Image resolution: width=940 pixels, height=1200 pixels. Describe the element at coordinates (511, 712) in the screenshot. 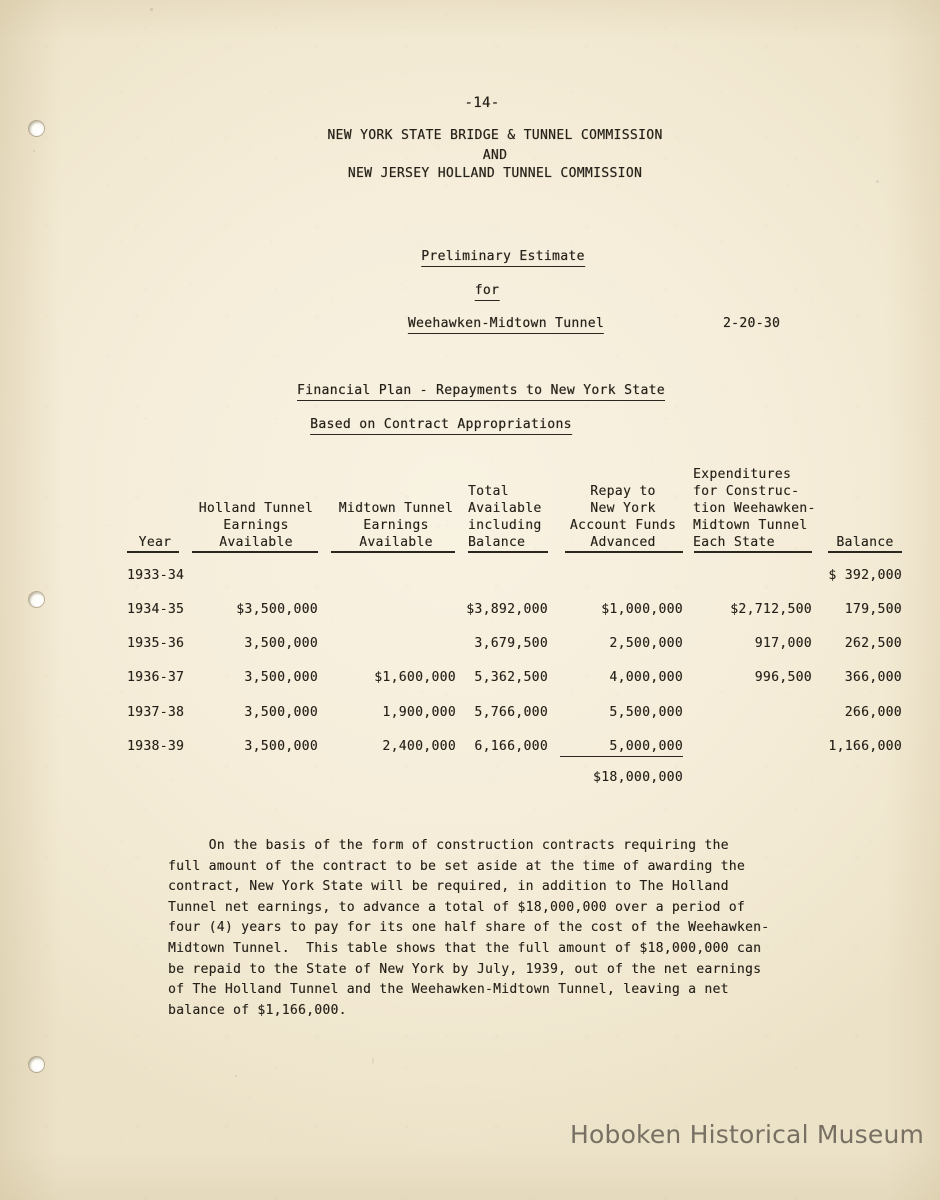

I see `table-cell-total: 5,766,000` at that location.